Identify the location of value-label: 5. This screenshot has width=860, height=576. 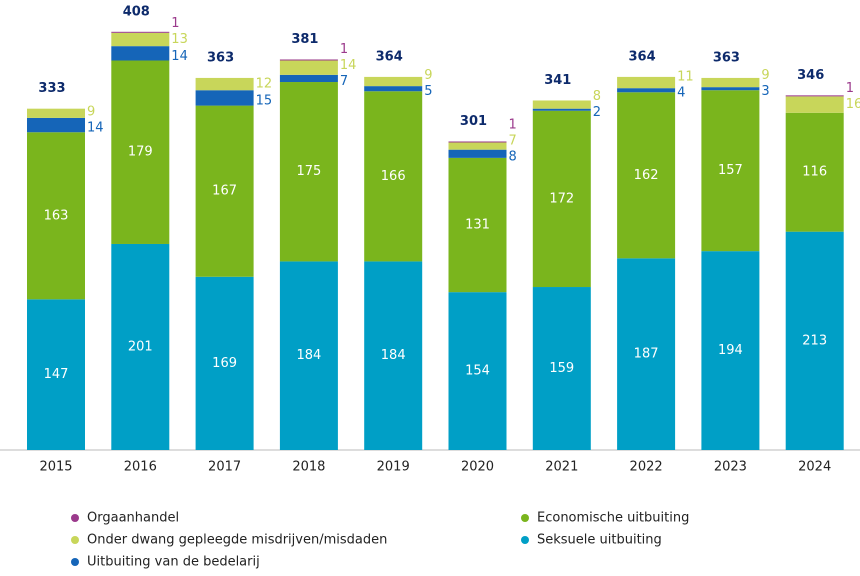
(428, 91).